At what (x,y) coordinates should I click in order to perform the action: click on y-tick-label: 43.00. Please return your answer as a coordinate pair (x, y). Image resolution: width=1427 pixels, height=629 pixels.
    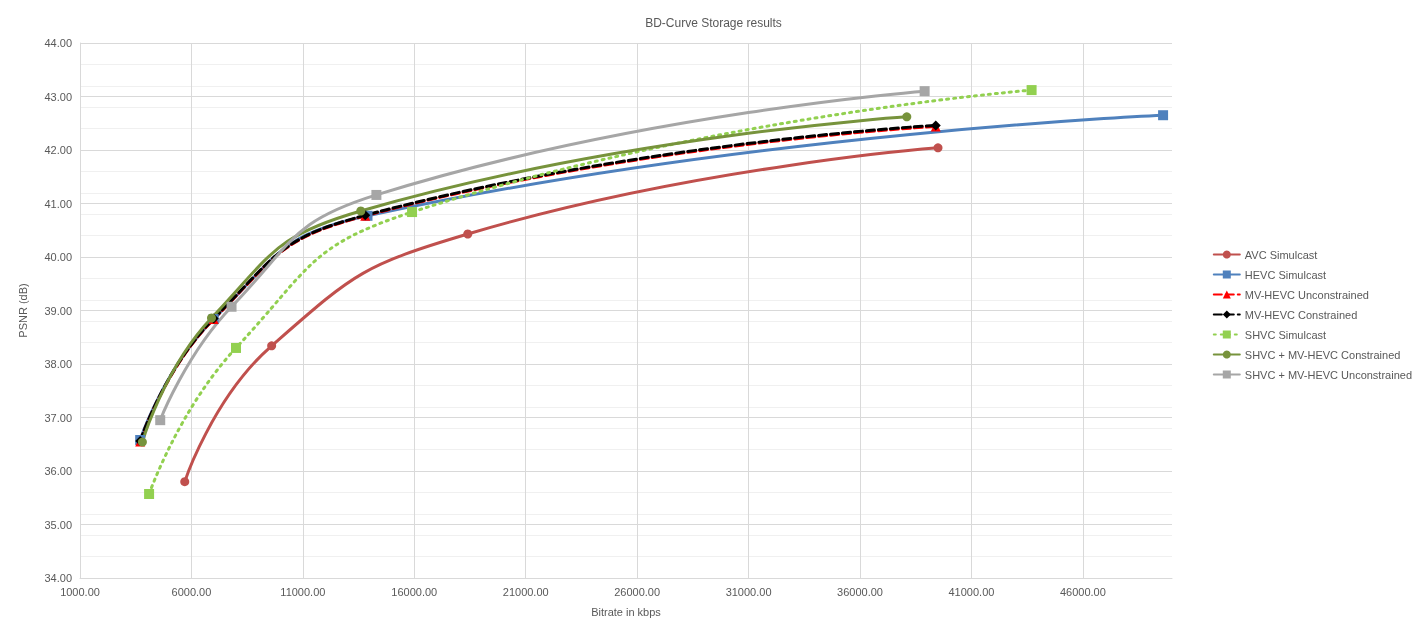
    Looking at the image, I should click on (58, 96).